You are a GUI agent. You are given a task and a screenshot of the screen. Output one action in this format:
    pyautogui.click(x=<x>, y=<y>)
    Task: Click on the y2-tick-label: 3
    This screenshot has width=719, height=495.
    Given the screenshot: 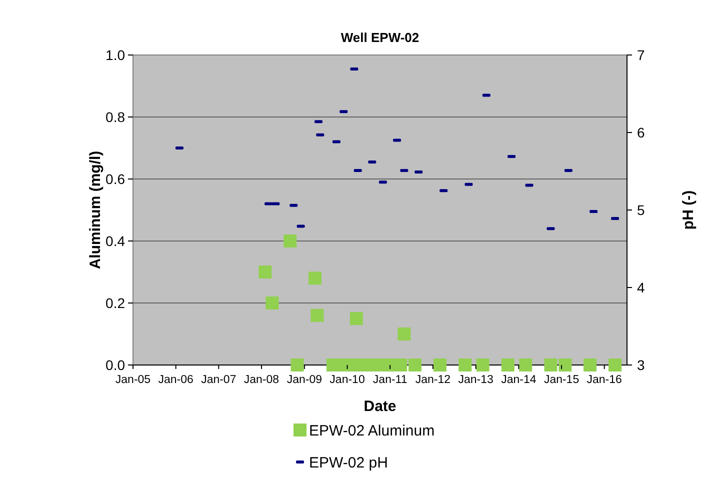 What is the action you would take?
    pyautogui.click(x=641, y=364)
    